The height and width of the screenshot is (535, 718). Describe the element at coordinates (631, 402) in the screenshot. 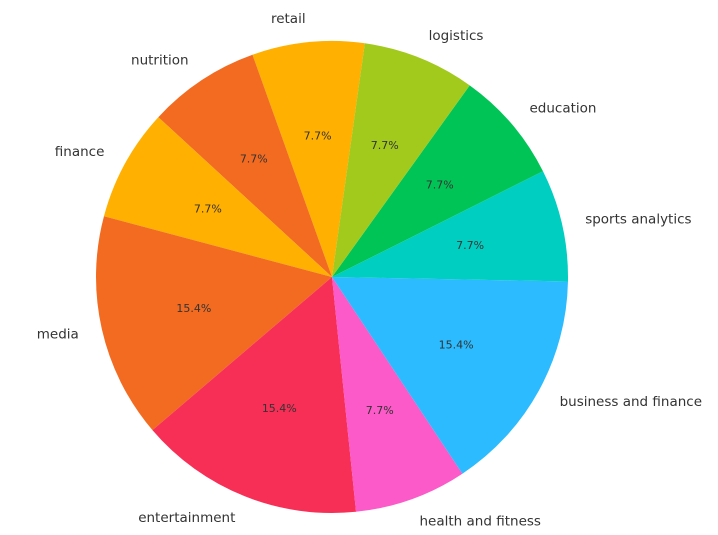

I see `category-label-business-and-finance: business and finance` at that location.